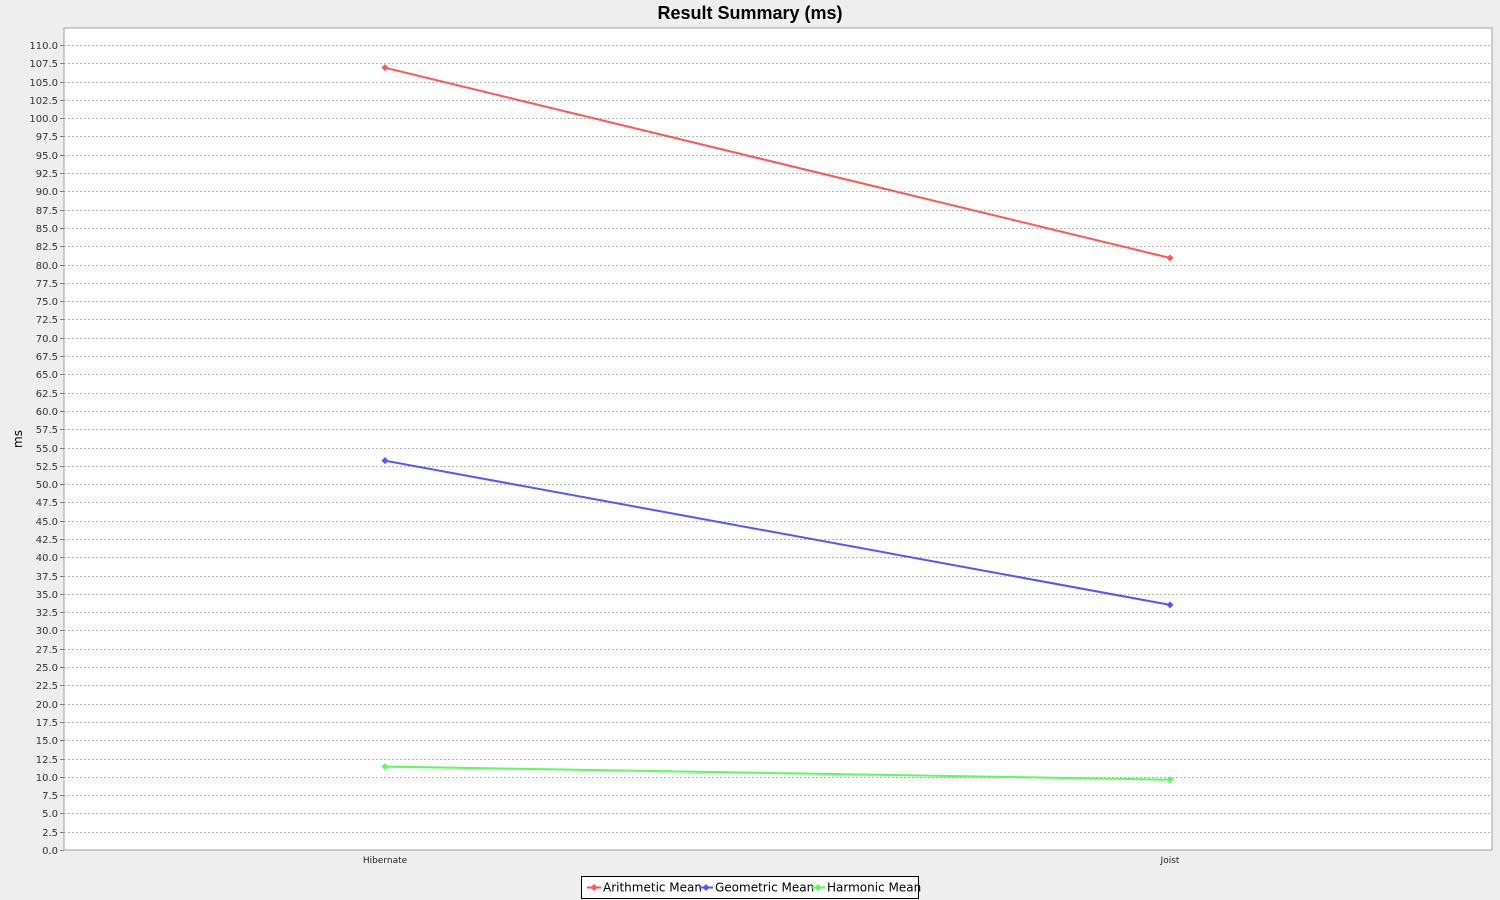 The image size is (1500, 900). I want to click on series-geometric-mean, so click(777, 533).